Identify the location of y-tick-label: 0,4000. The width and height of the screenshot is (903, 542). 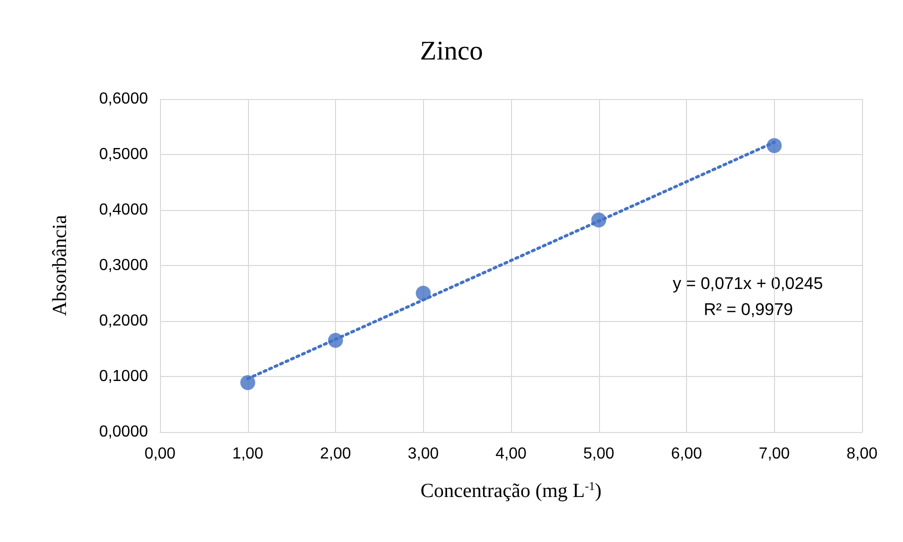
(123, 210).